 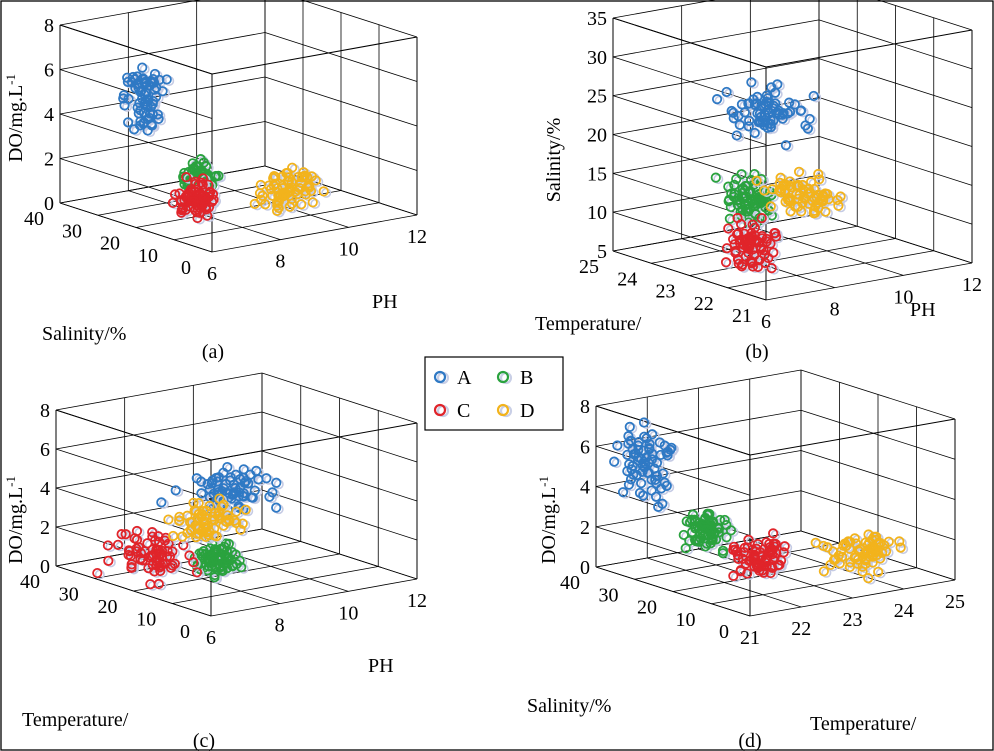 I want to click on series-b, so click(x=708, y=534).